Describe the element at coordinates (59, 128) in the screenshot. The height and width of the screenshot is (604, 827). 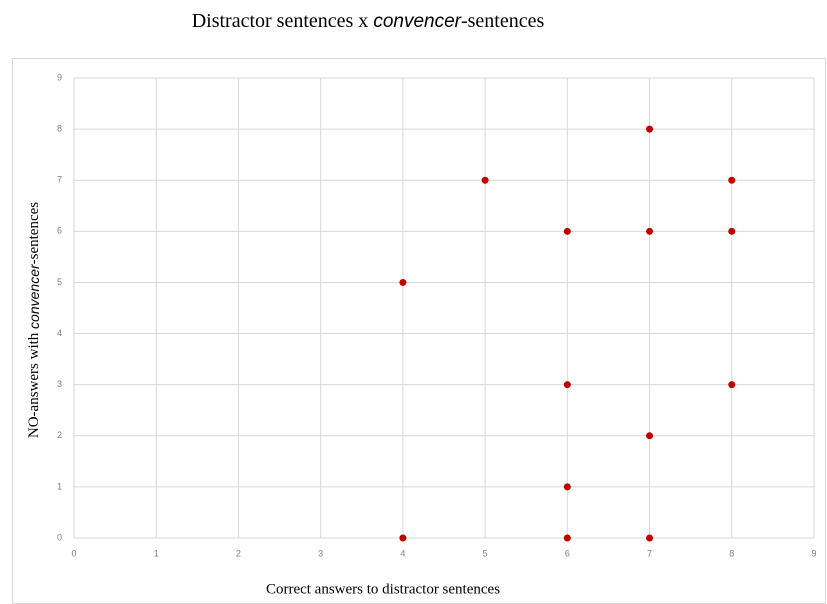
I see `y-tick-label: 8` at that location.